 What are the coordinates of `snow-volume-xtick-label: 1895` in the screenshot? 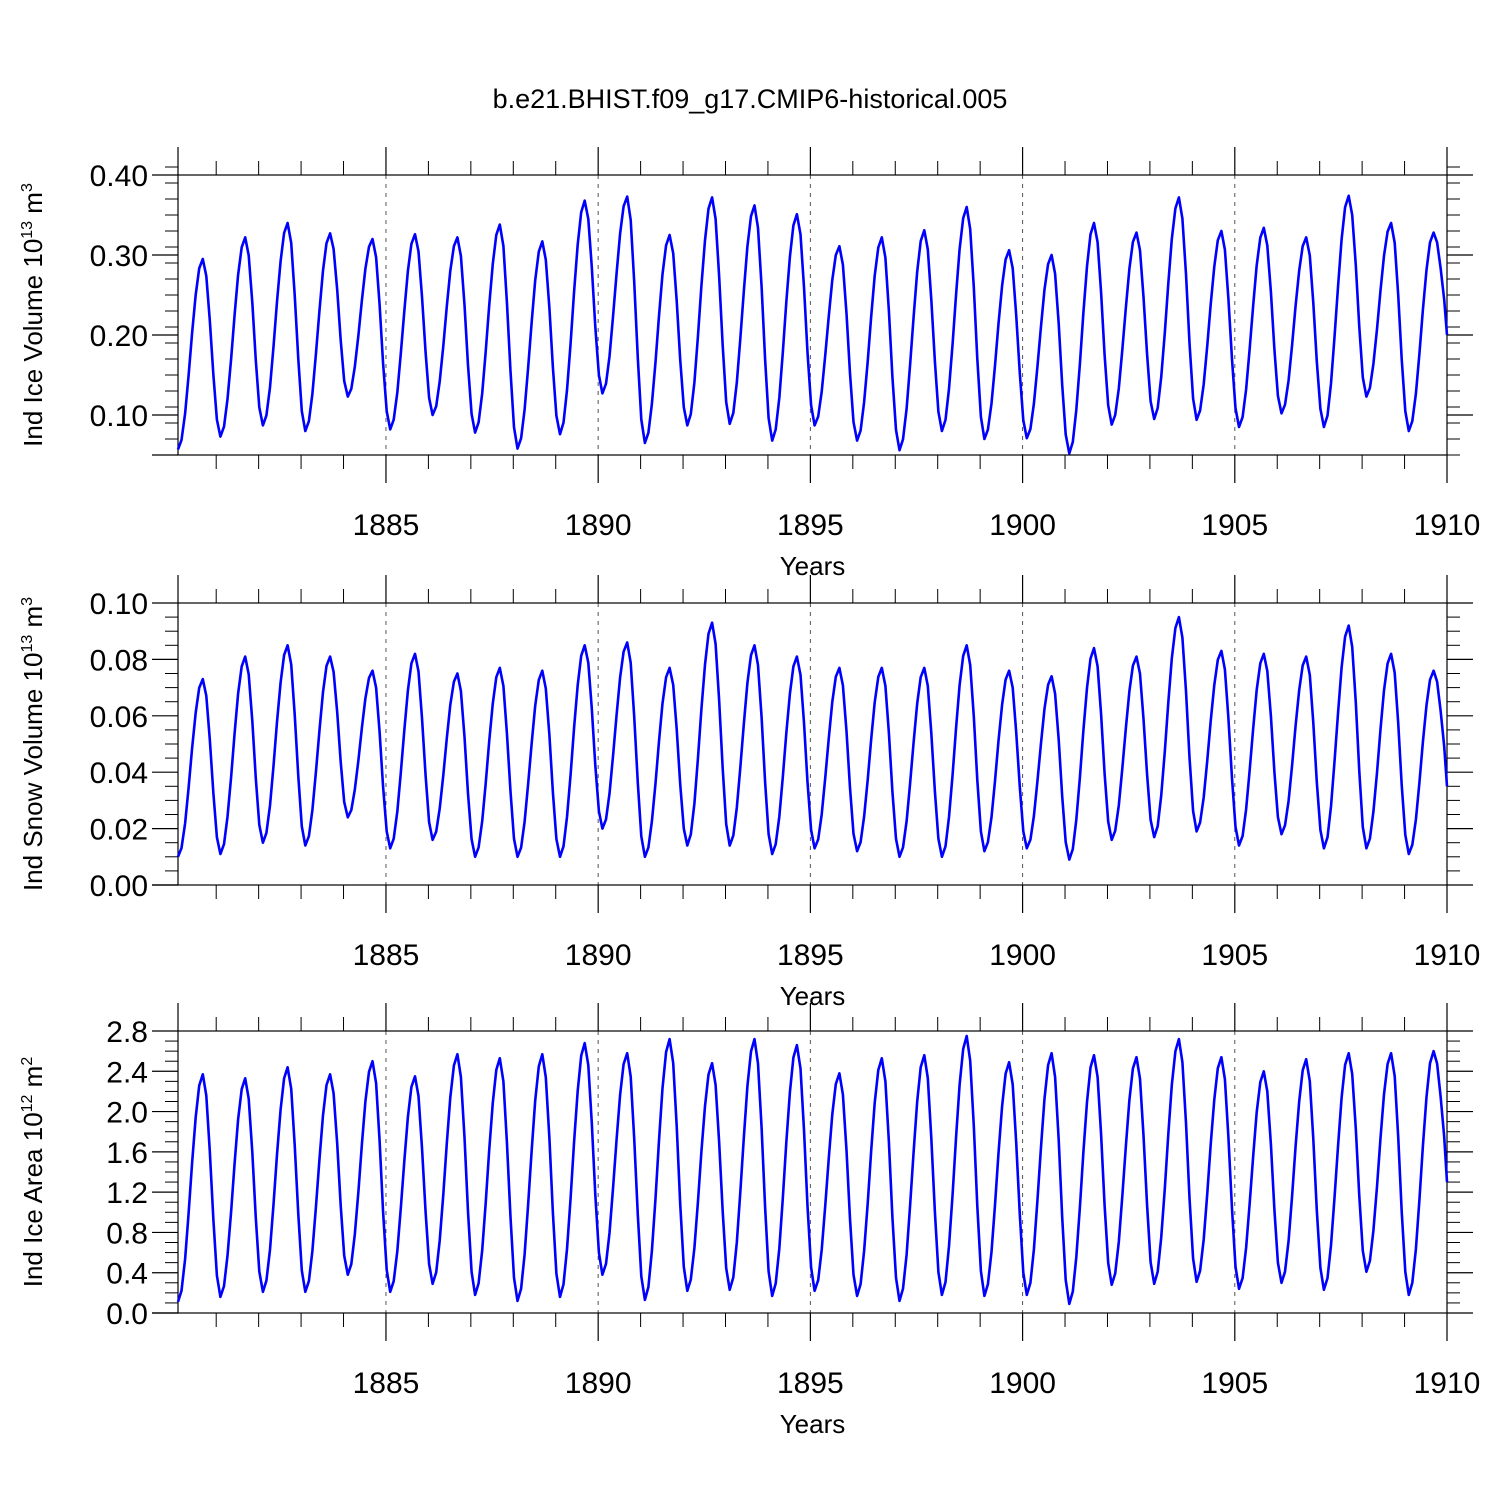 It's located at (810, 955).